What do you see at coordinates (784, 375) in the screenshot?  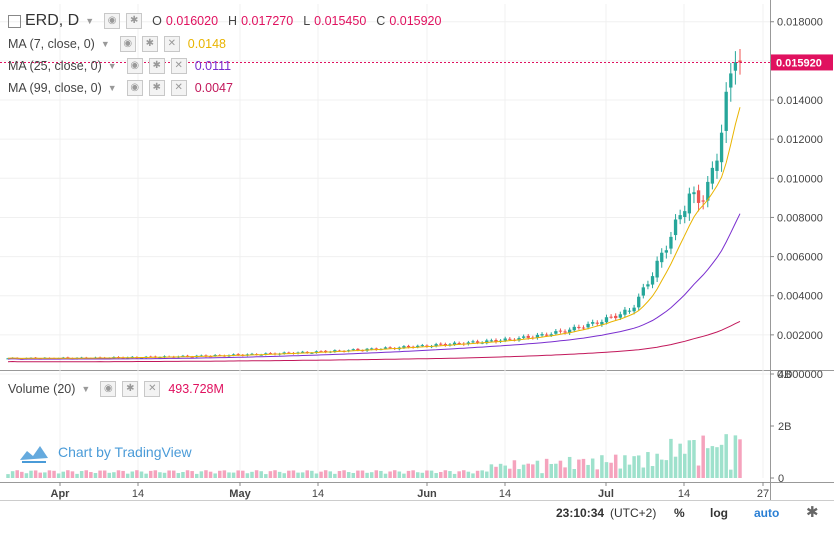 I see `volume-tick-label: 4B` at bounding box center [784, 375].